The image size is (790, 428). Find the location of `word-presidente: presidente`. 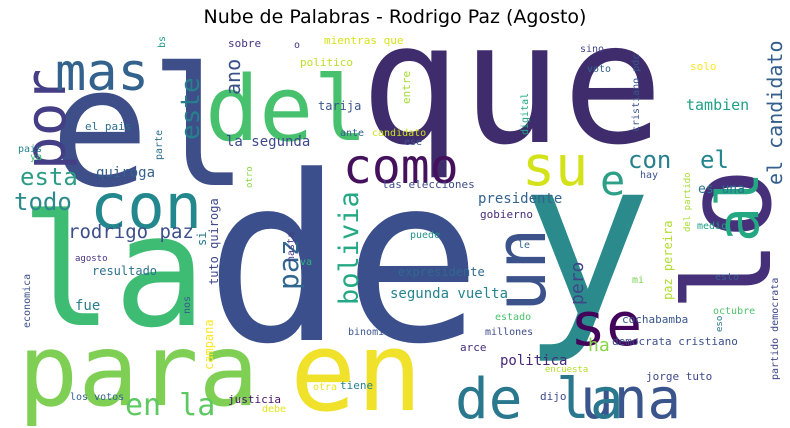

word-presidente: presidente is located at coordinates (520, 199).